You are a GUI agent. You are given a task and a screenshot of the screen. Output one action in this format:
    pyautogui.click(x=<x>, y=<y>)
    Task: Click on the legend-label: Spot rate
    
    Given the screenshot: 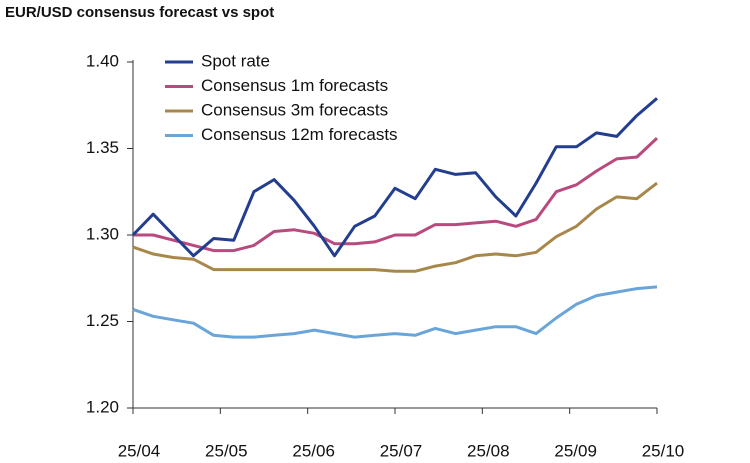 What is the action you would take?
    pyautogui.click(x=235, y=60)
    